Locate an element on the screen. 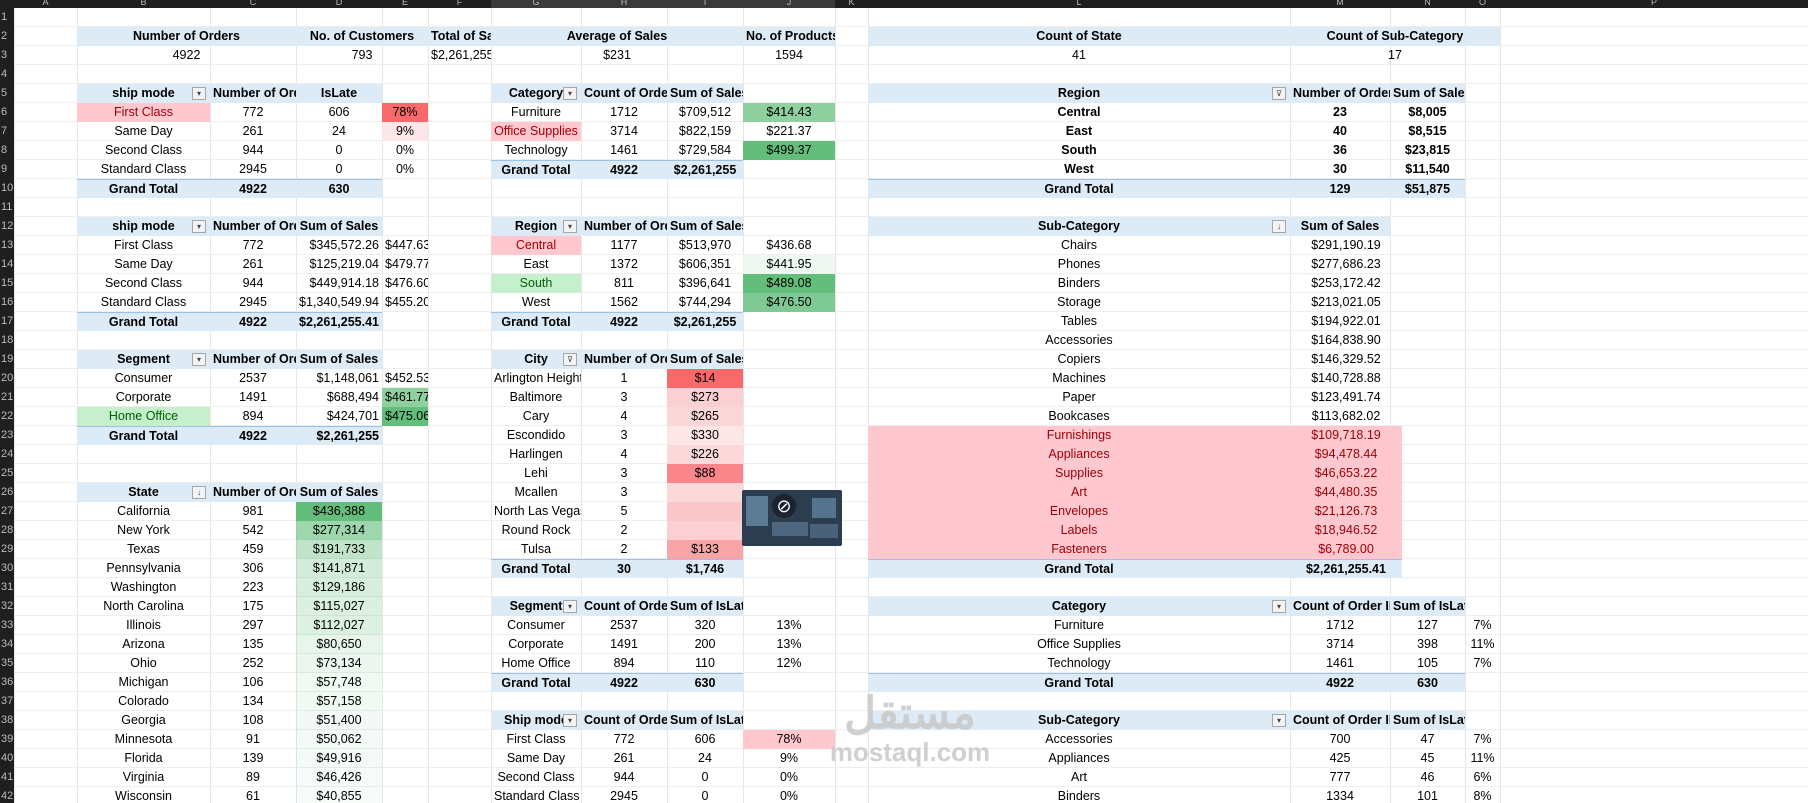 The width and height of the screenshot is (1808, 803). value: $226 is located at coordinates (705, 454).